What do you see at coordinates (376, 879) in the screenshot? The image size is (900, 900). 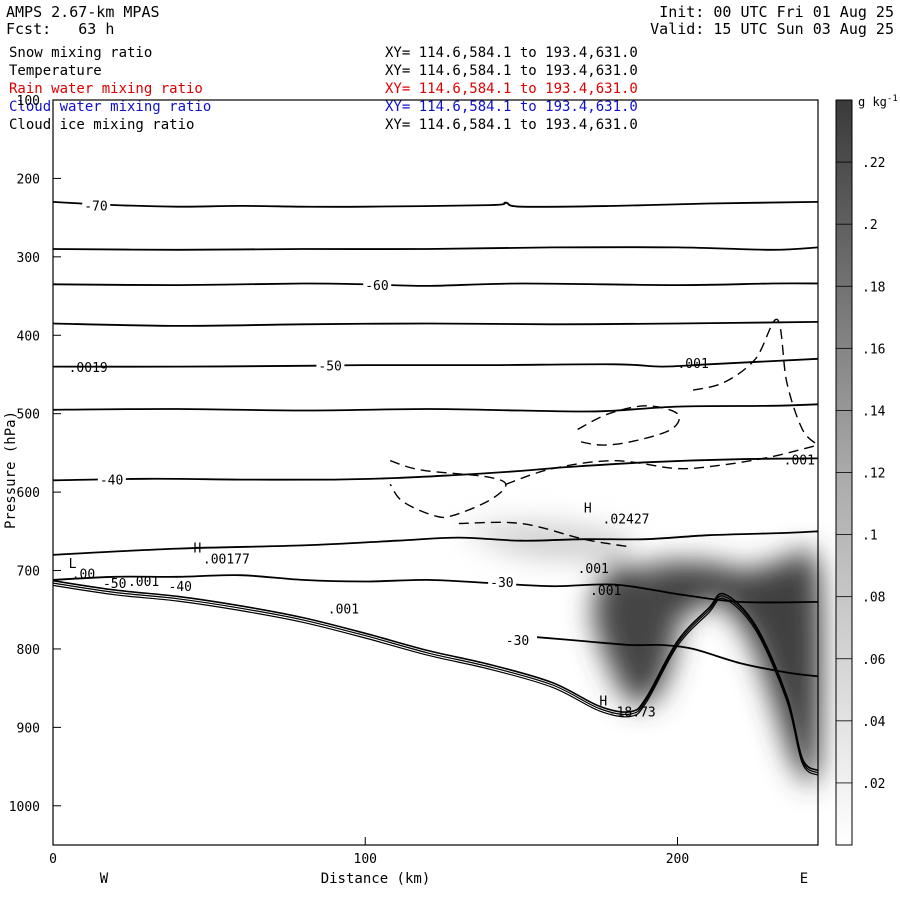 I see `x-axis-title: Distance (km)` at bounding box center [376, 879].